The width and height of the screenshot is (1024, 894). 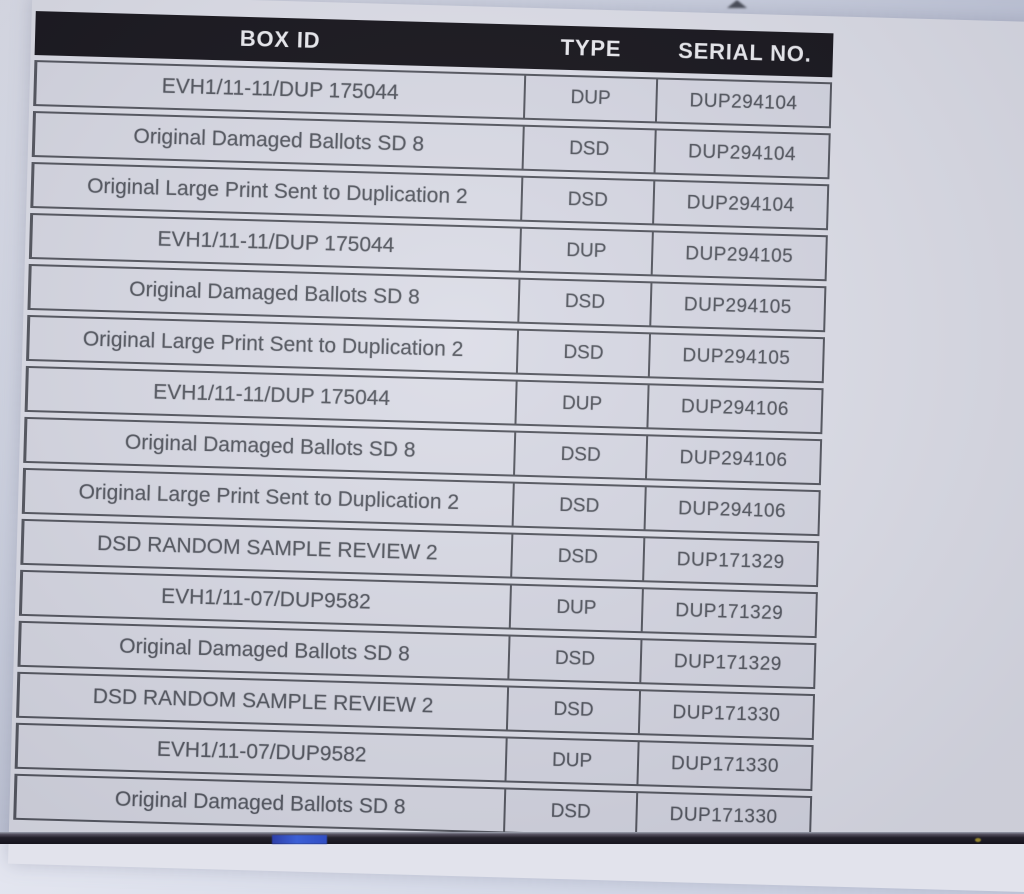 I want to click on column-header-box-id: BOX ID, so click(x=280, y=40).